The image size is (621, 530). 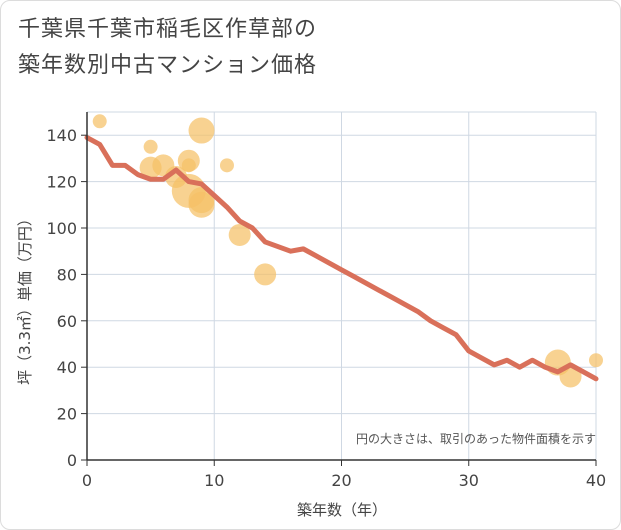 What do you see at coordinates (168, 65) in the screenshot?
I see `title-line-2: 築年数別中古マンション価格` at bounding box center [168, 65].